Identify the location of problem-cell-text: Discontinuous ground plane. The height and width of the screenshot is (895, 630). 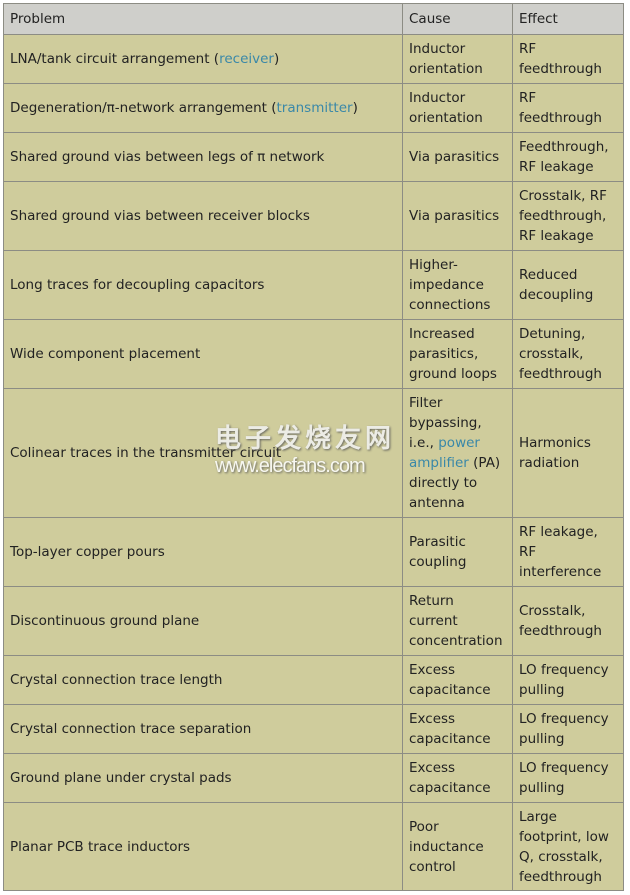
(105, 621).